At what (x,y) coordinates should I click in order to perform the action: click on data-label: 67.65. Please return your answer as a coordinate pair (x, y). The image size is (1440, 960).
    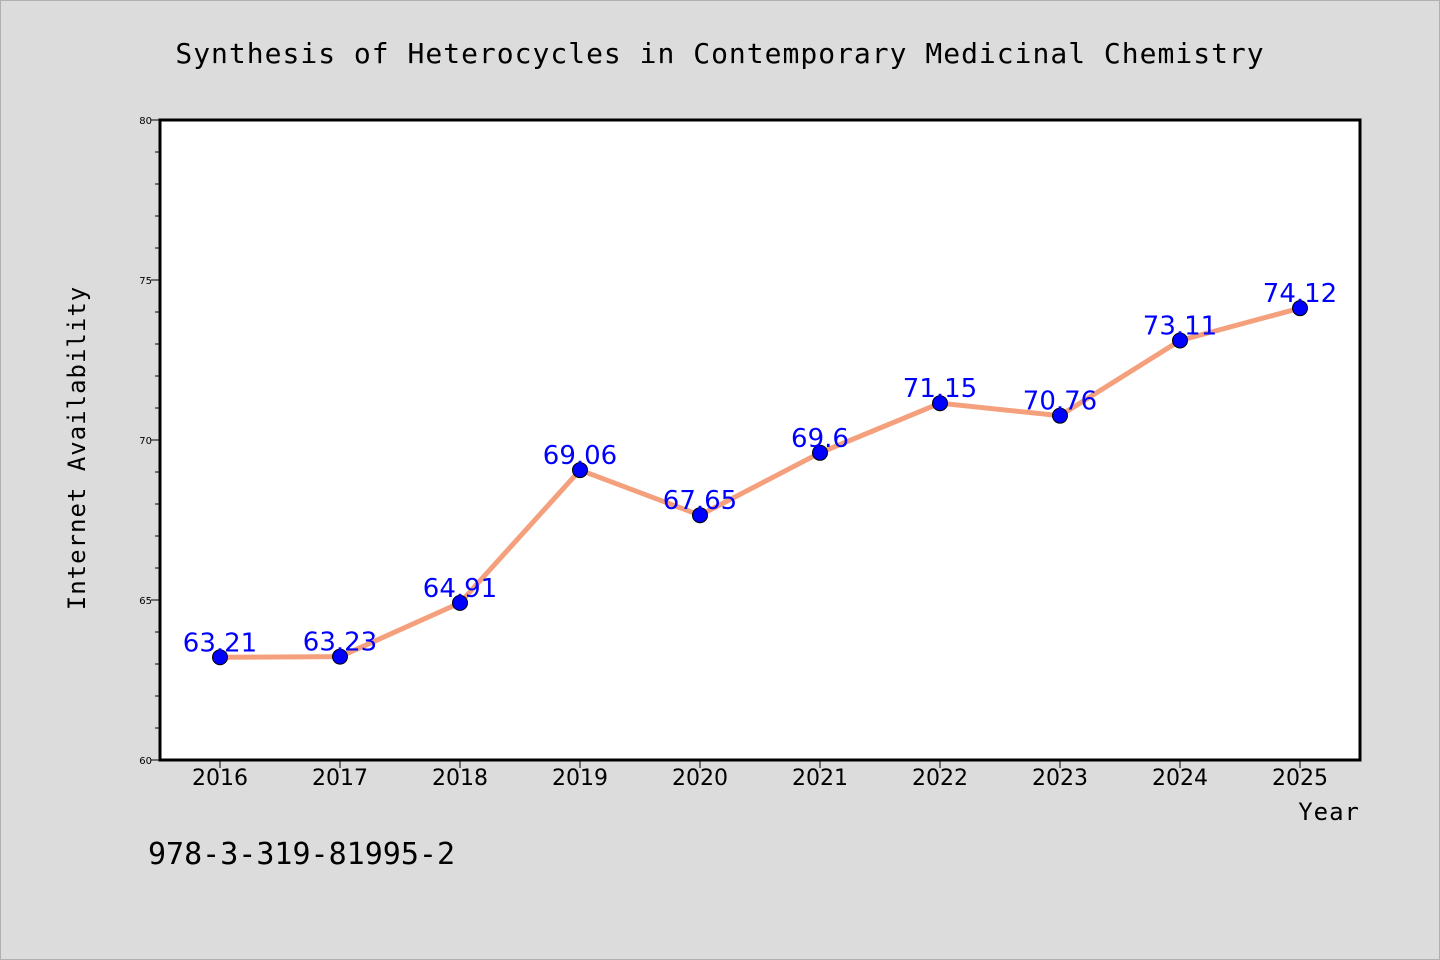
    Looking at the image, I should click on (700, 501).